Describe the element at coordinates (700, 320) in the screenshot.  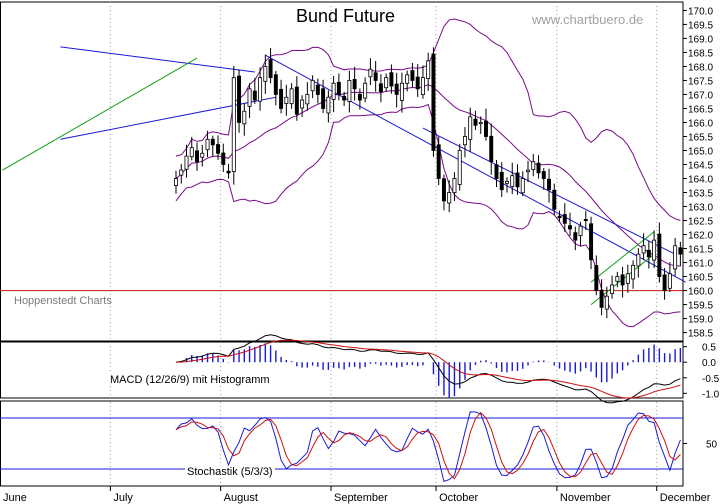
I see `price-tick-label: 159.0` at that location.